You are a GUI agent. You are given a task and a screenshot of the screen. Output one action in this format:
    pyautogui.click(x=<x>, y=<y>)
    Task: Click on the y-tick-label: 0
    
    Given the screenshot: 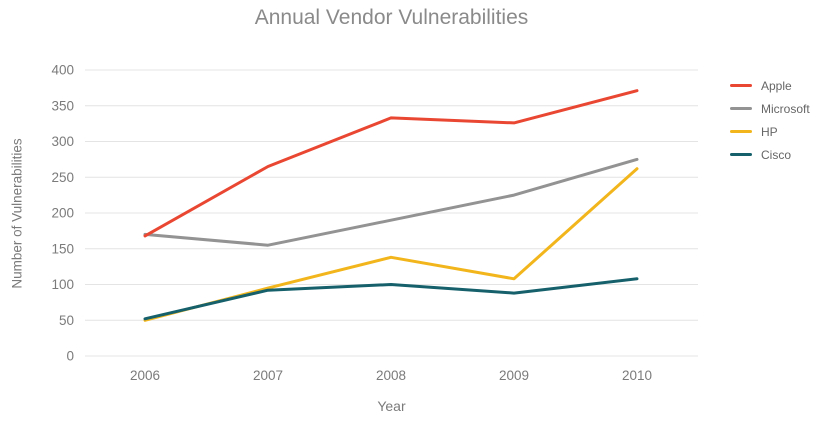 What is the action you would take?
    pyautogui.click(x=70, y=356)
    